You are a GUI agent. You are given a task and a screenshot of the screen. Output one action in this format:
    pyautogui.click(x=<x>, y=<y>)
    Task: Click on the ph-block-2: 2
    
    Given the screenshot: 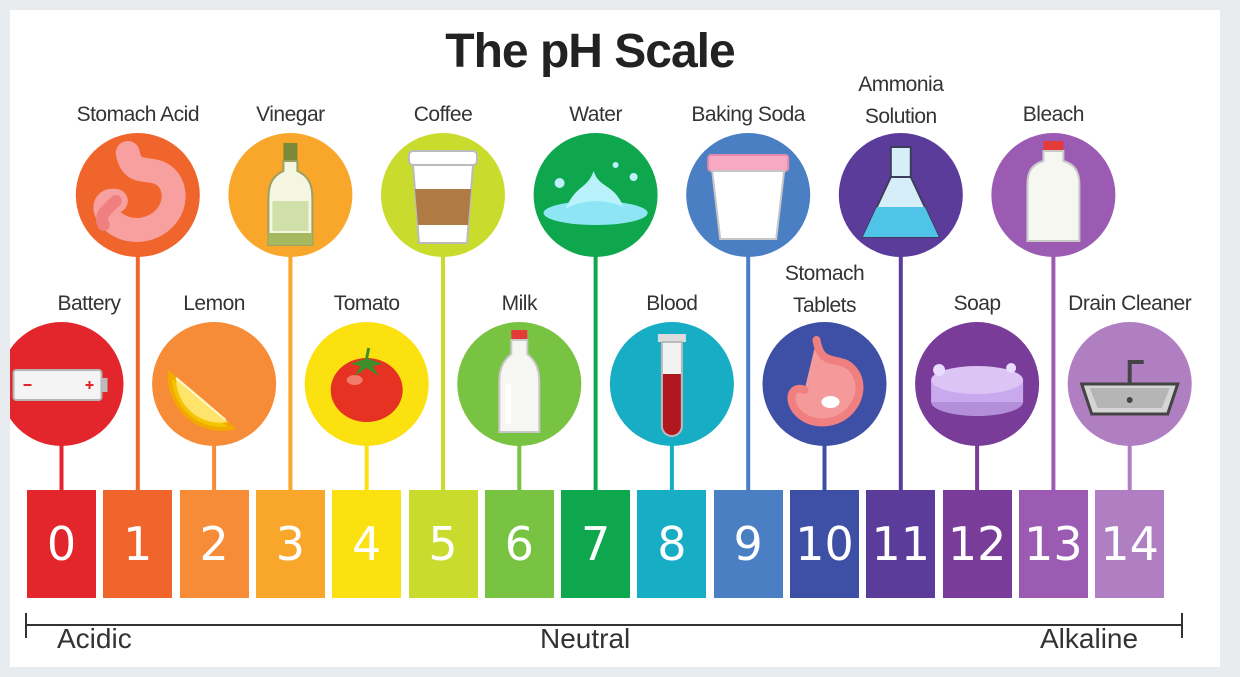 What is the action you would take?
    pyautogui.click(x=214, y=544)
    